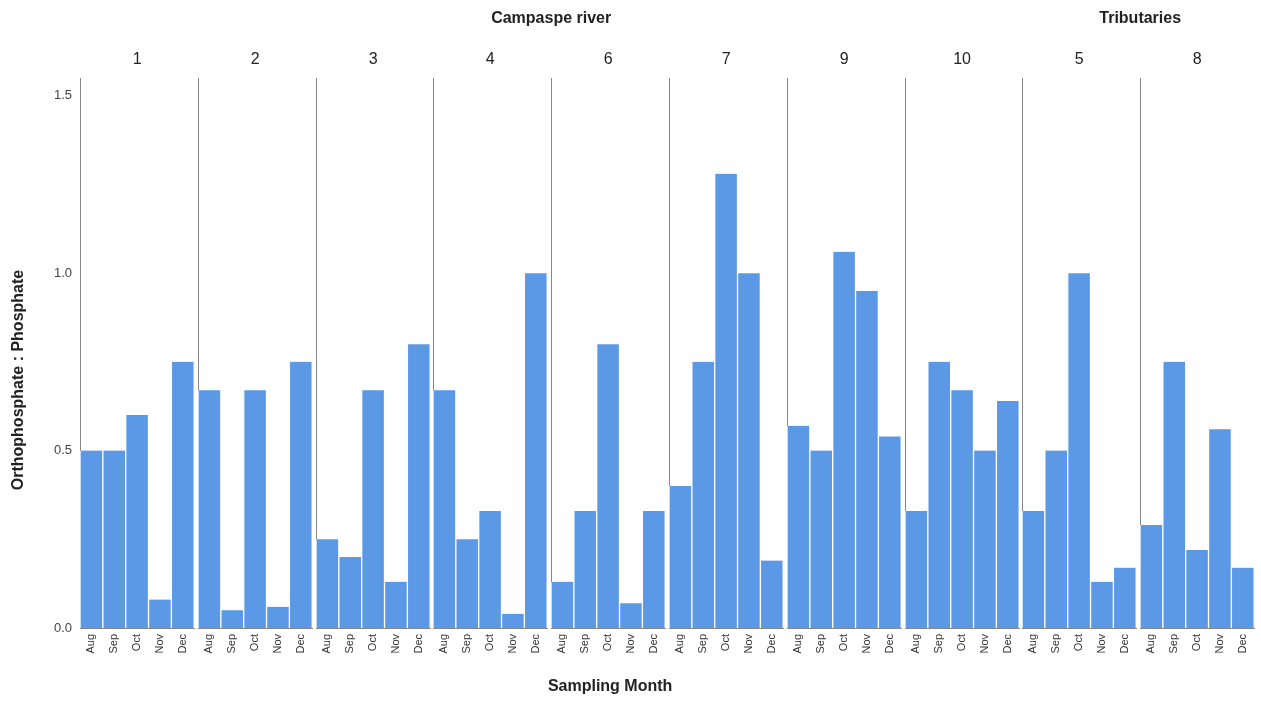 This screenshot has height=701, width=1261. What do you see at coordinates (608, 58) in the screenshot?
I see `chart-title: 6` at bounding box center [608, 58].